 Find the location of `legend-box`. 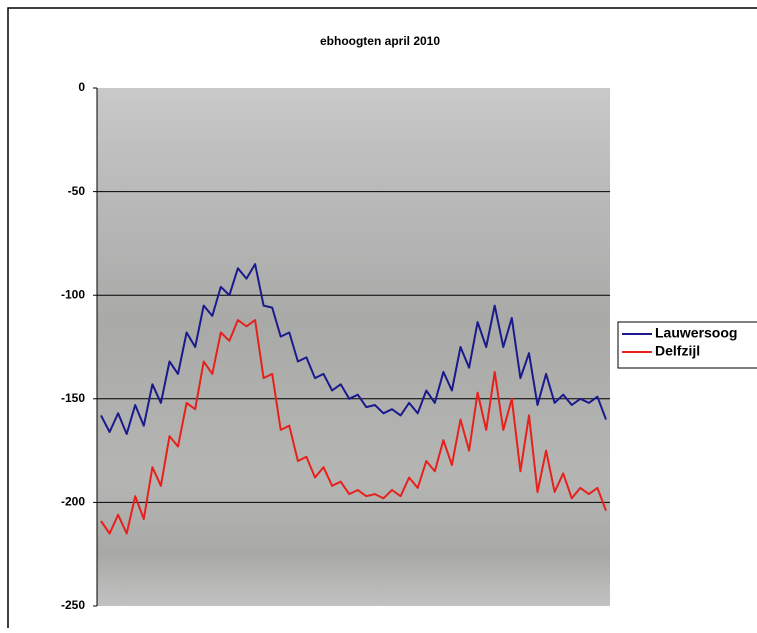

legend-box is located at coordinates (687, 345).